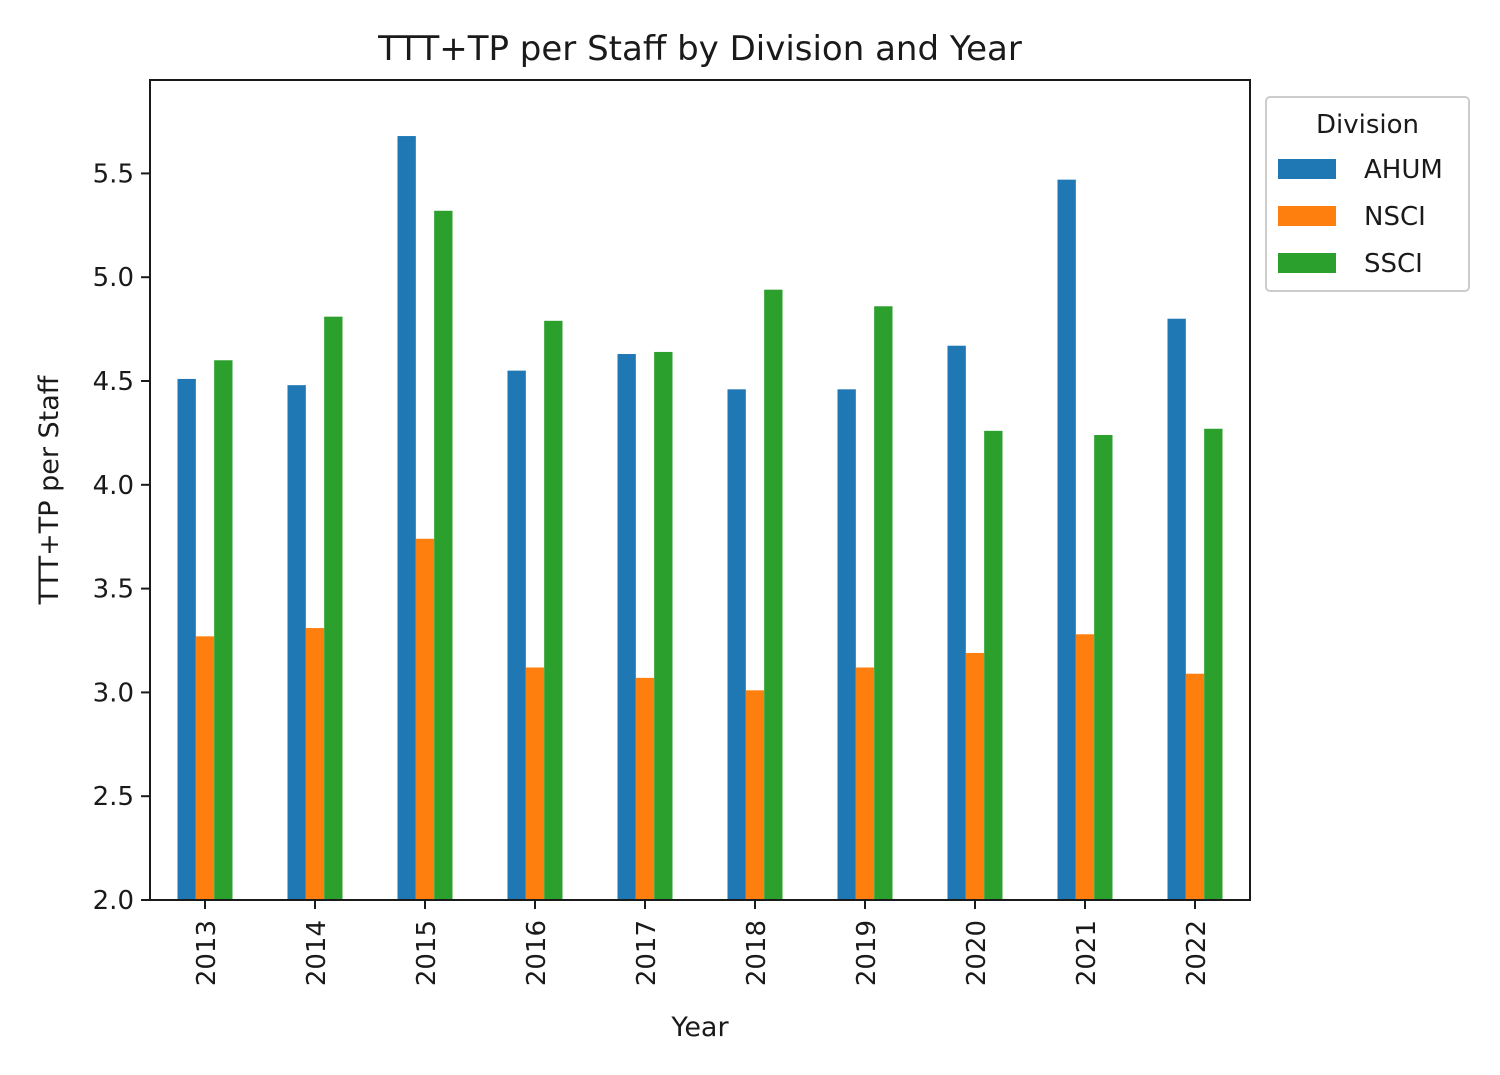 This screenshot has width=1500, height=1075. What do you see at coordinates (296, 642) in the screenshot?
I see `bar-ahum-2014` at bounding box center [296, 642].